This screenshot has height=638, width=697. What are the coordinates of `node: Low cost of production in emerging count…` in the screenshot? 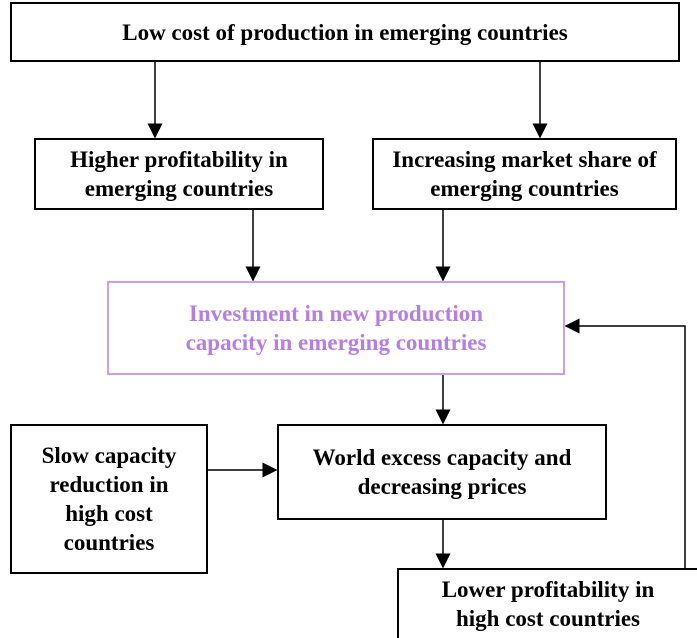 It's located at (345, 32).